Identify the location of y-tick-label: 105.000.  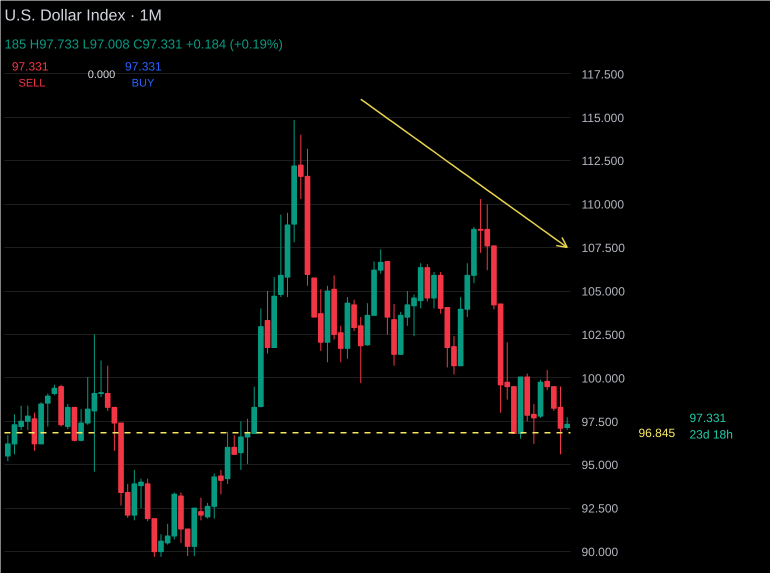
(604, 291).